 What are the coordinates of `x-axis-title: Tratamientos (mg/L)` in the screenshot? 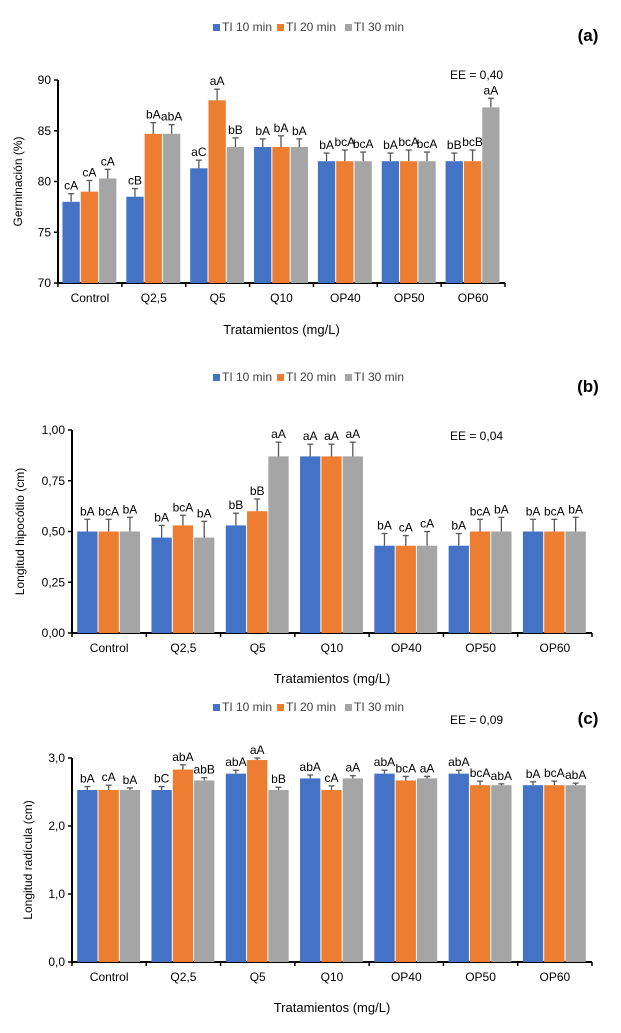 It's located at (332, 678).